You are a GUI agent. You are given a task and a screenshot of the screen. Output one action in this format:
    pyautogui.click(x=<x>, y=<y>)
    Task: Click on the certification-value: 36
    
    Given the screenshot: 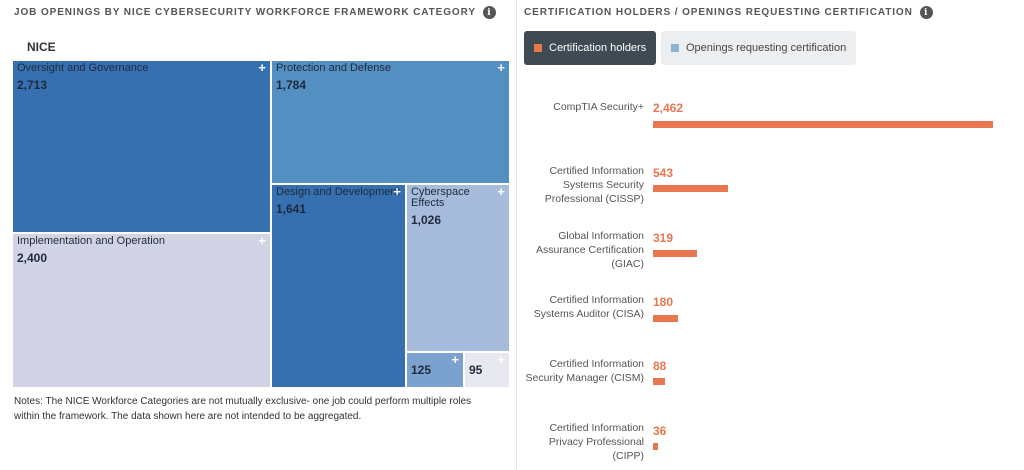 What is the action you would take?
    pyautogui.click(x=660, y=431)
    